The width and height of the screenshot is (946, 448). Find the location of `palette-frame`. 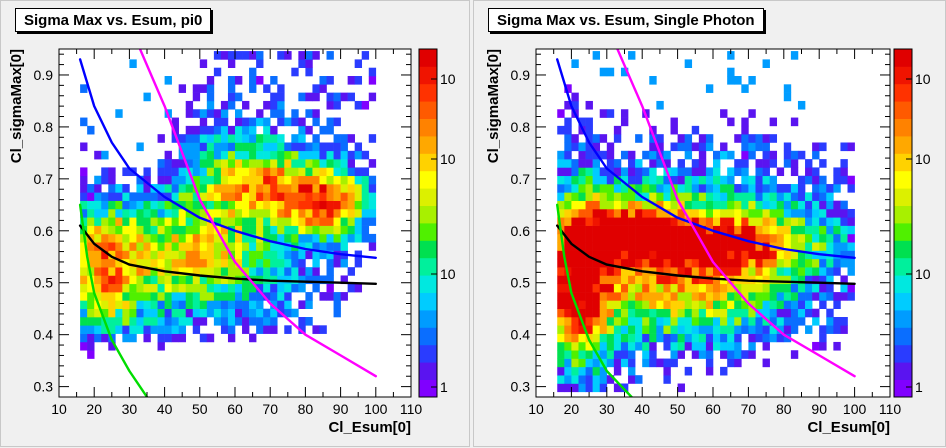

palette-frame is located at coordinates (903, 223).